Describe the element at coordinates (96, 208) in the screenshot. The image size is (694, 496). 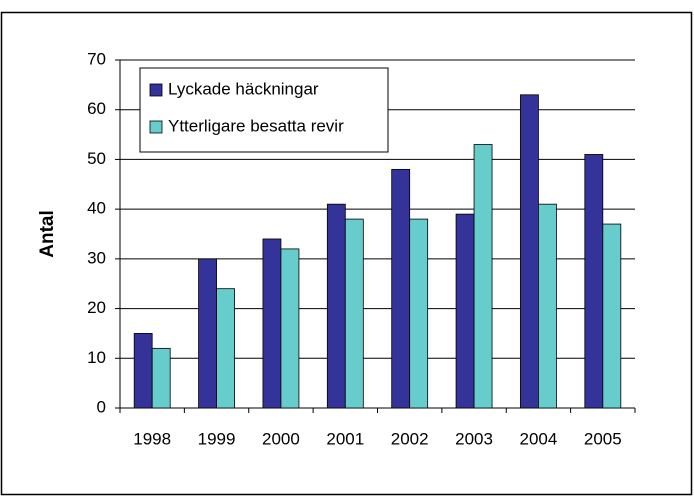
I see `y-tick-label: 40` at that location.